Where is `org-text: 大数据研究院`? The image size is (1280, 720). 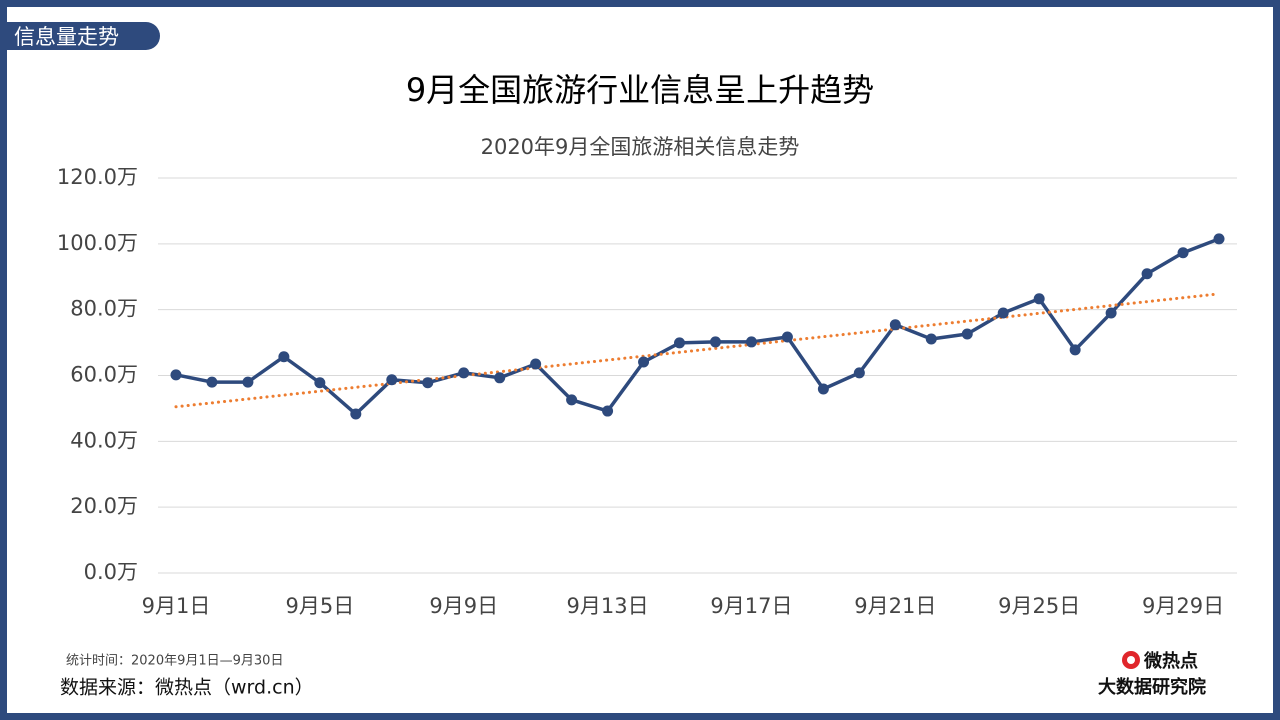
org-text: 大数据研究院 is located at coordinates (1152, 687).